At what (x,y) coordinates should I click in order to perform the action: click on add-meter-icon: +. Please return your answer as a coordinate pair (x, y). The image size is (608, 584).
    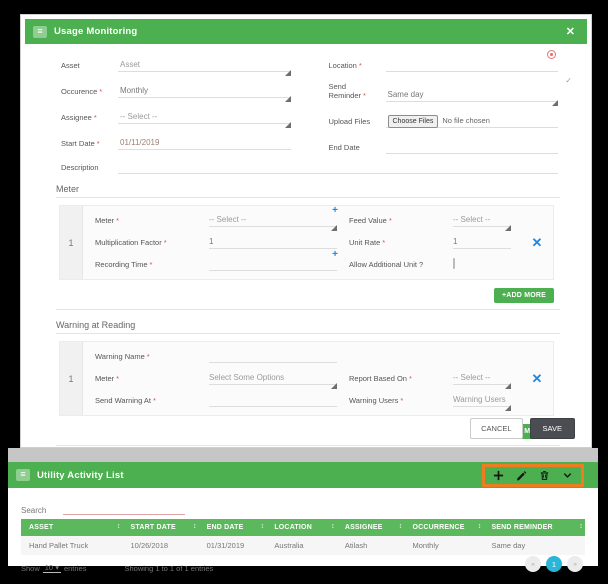
    Looking at the image, I should click on (335, 210).